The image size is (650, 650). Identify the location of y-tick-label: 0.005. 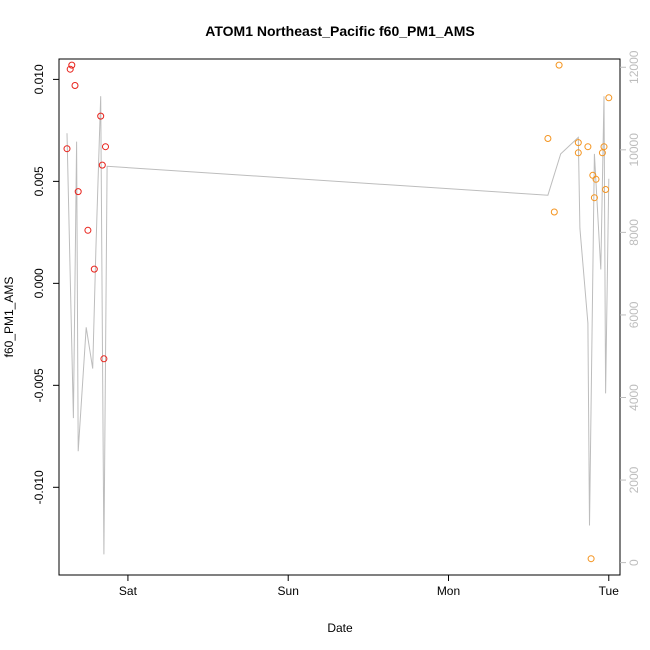
(39, 181).